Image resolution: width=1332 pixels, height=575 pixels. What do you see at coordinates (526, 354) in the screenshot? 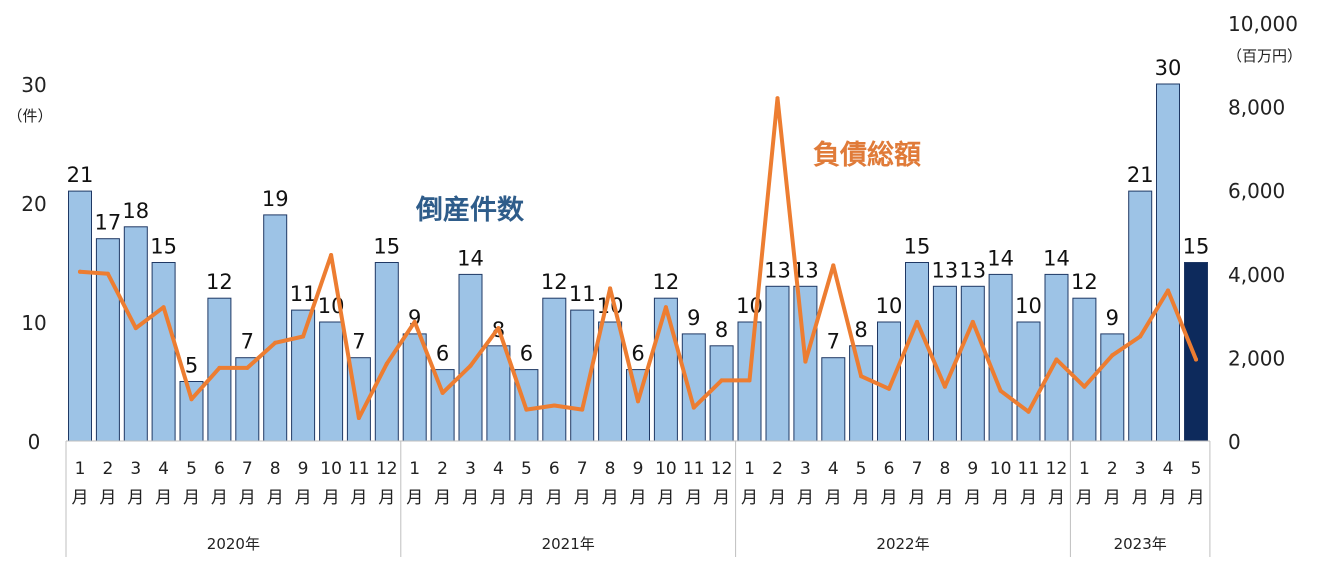
I see `bar-value-label: 6` at bounding box center [526, 354].